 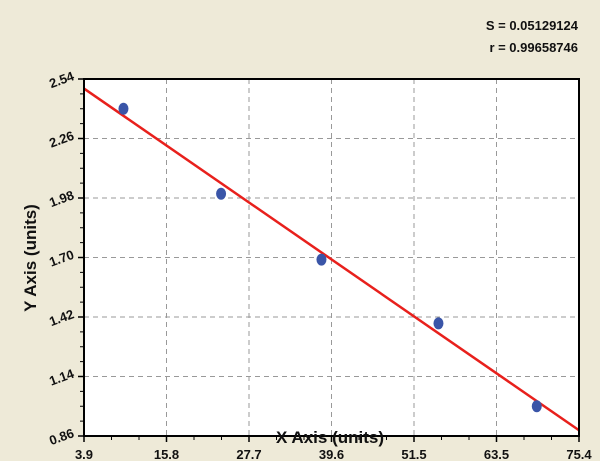 I want to click on y-tick-label: 1.98, so click(x=61, y=198).